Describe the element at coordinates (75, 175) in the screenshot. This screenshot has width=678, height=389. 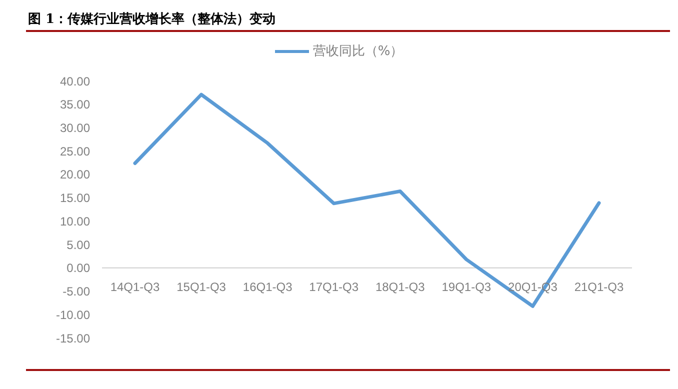
I see `y-tick-label: 20.00` at that location.